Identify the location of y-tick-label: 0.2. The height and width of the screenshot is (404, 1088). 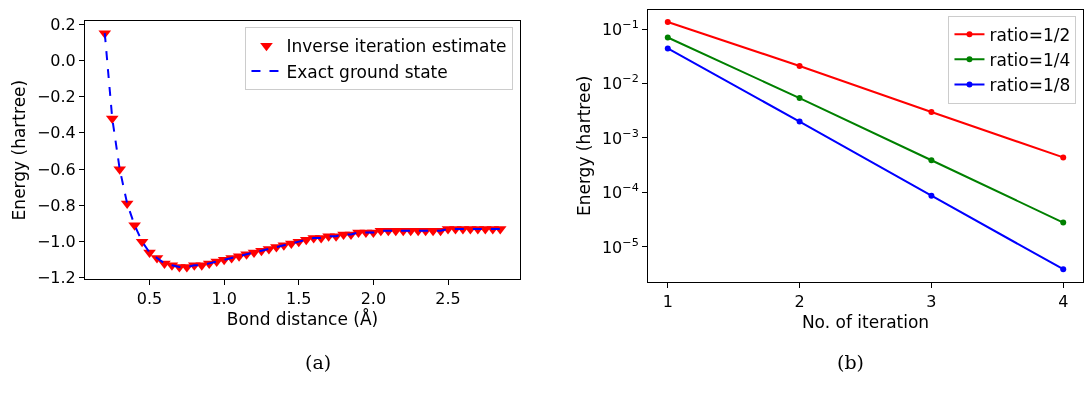
(63, 24).